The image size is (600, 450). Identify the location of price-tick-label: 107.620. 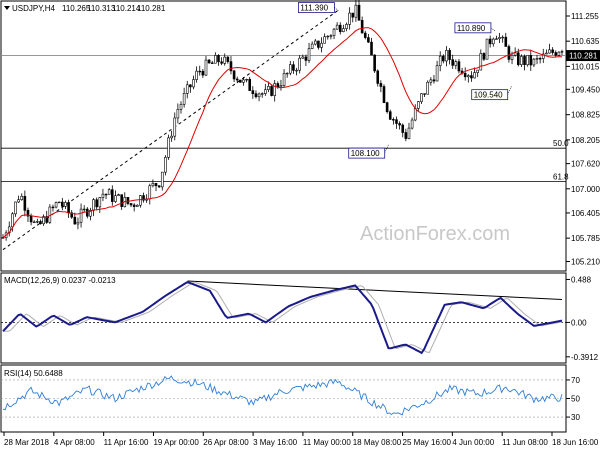
(585, 164).